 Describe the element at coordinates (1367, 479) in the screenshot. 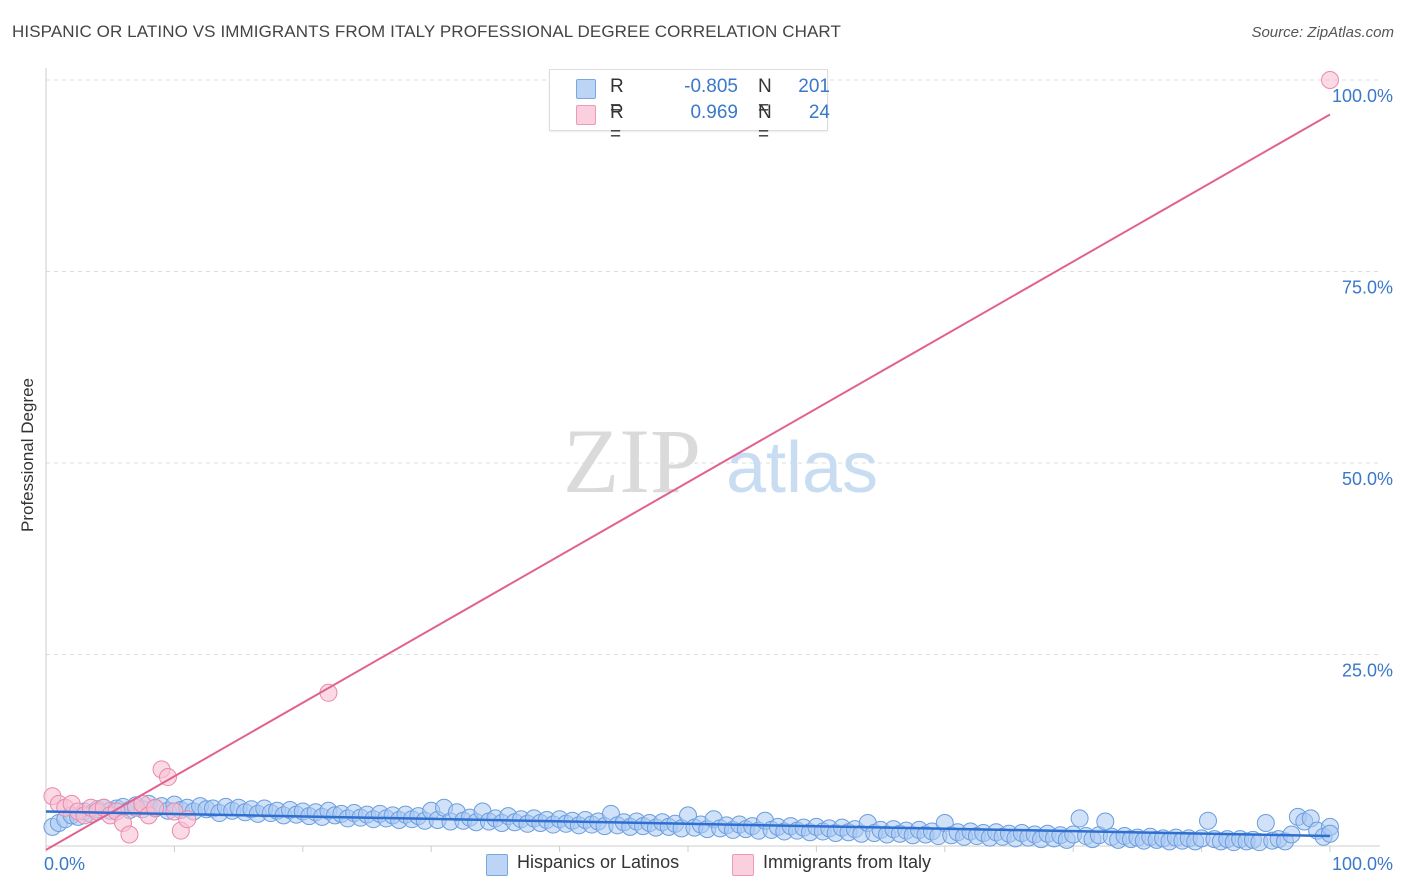

I see `y-tick-label: 50.0%` at that location.